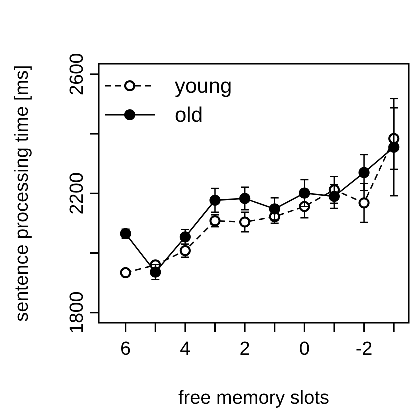 The image size is (413, 412). What do you see at coordinates (22, 193) in the screenshot?
I see `y-axis-title: sentence processing time [ms]` at bounding box center [22, 193].